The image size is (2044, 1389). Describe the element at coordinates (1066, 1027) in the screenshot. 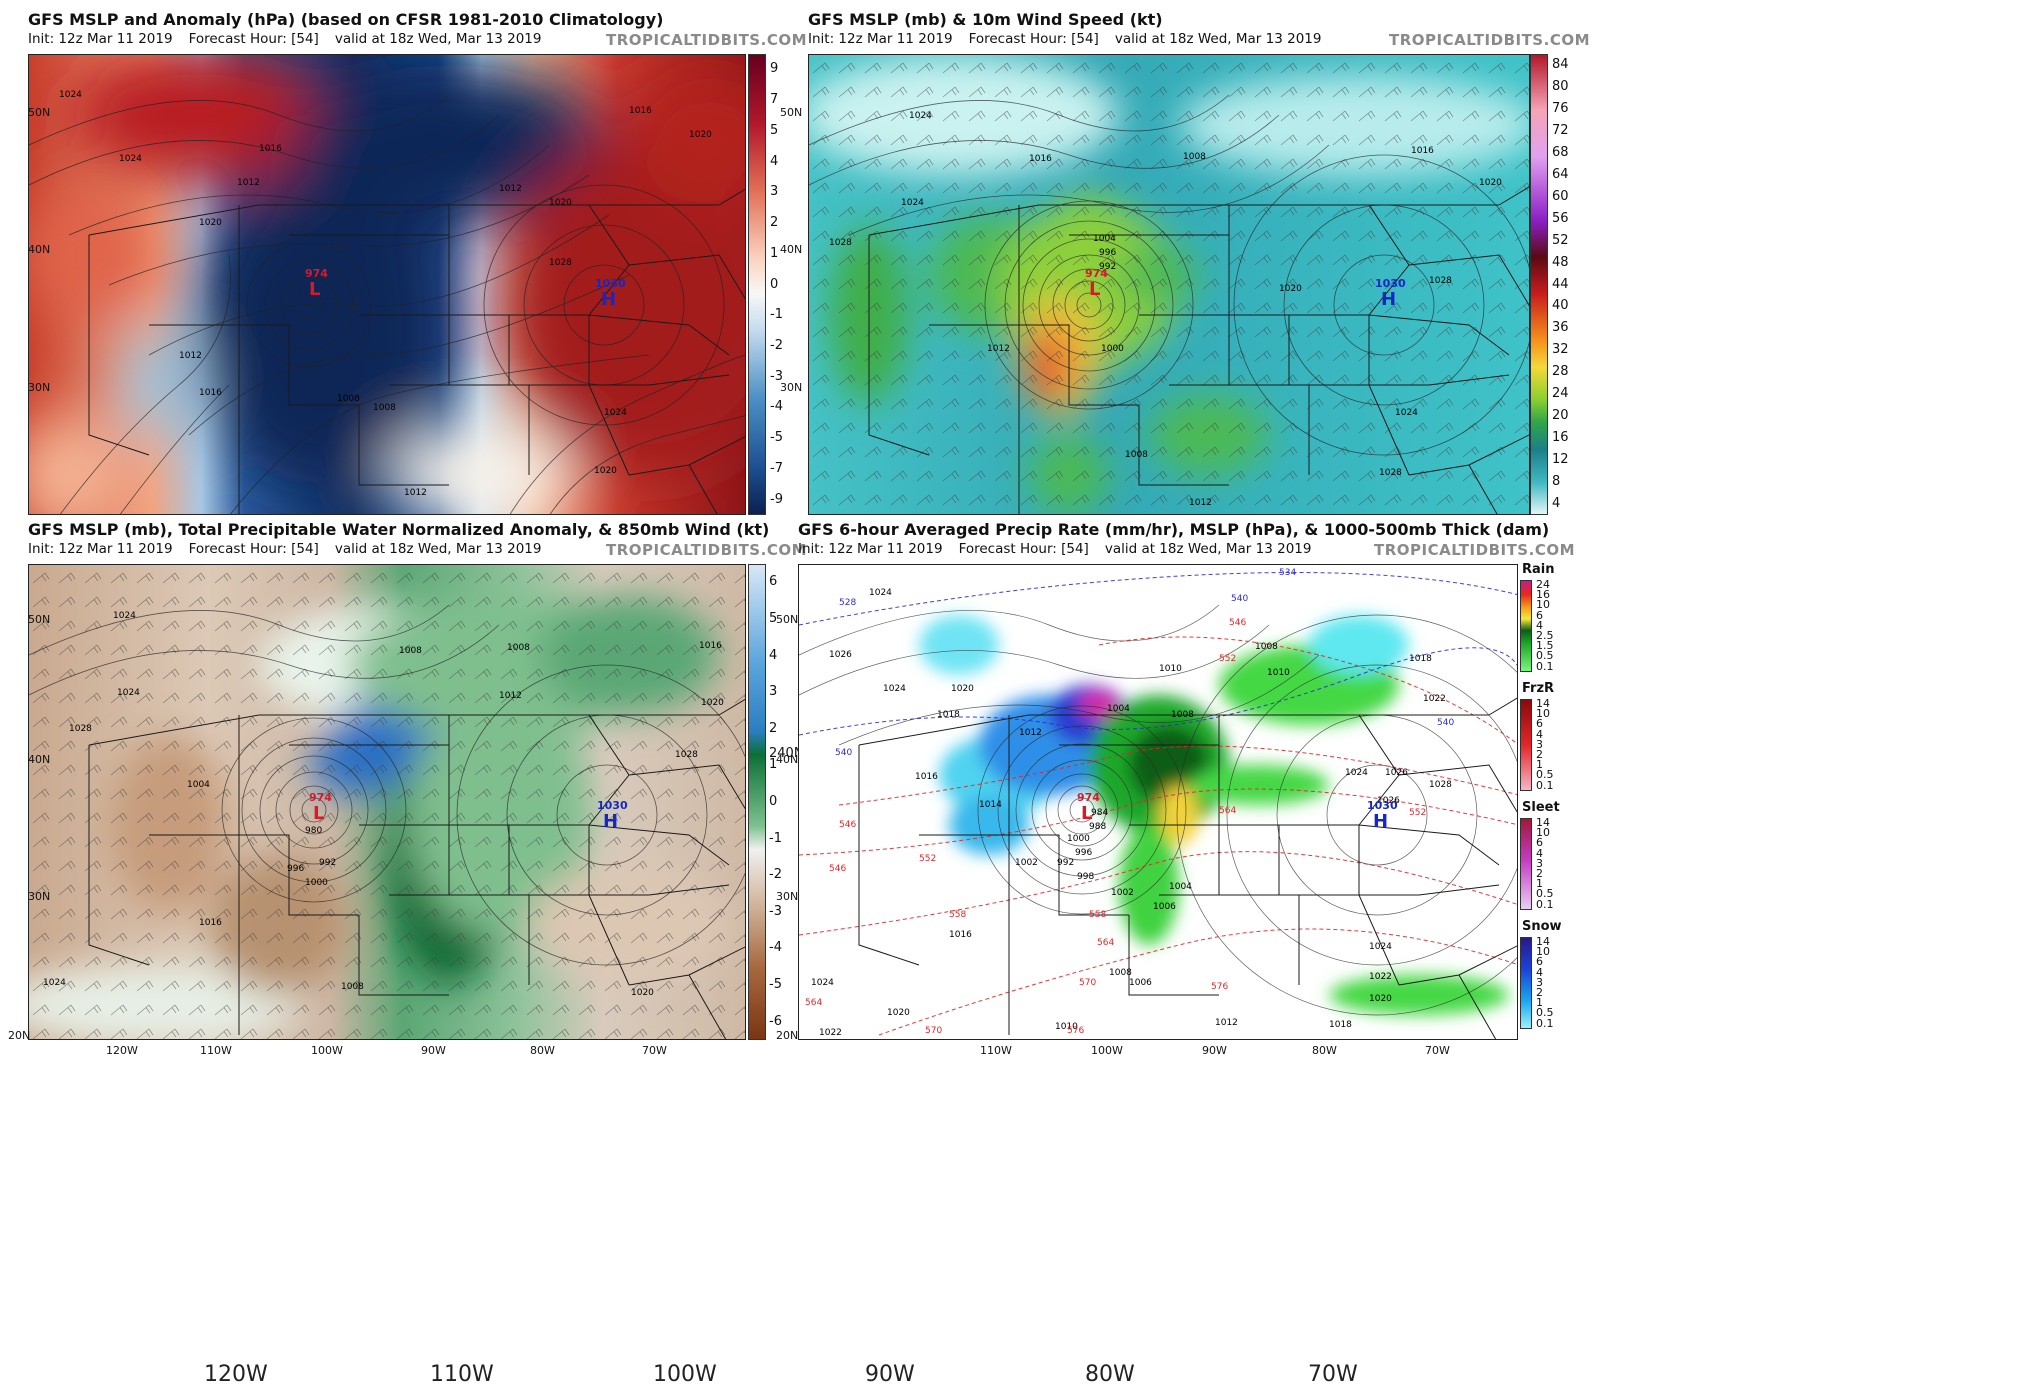

I see `isobar-label: 1010` at that location.